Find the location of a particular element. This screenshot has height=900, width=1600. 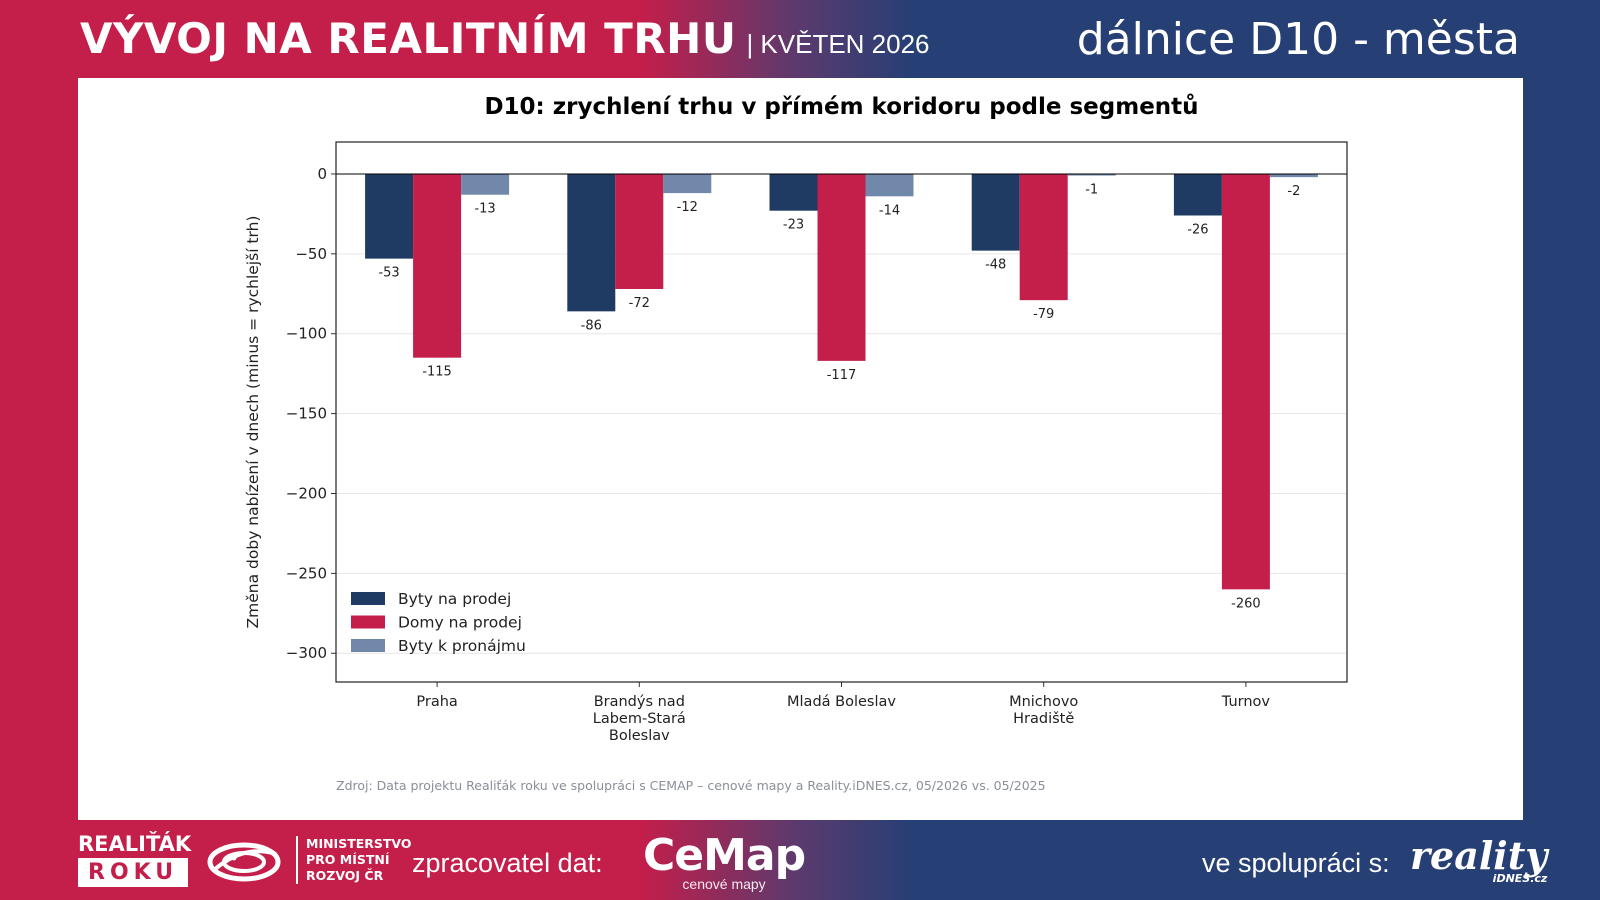

legend-label: Byty k pronájmu is located at coordinates (462, 646).